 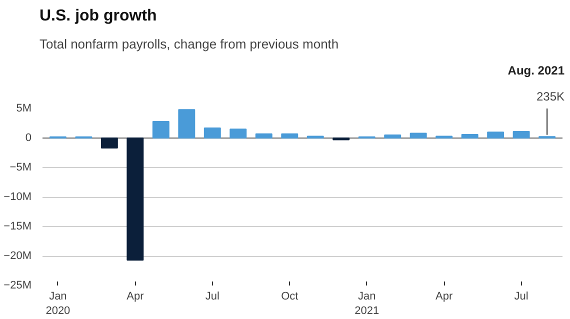 What do you see at coordinates (18, 197) in the screenshot?
I see `y-tick-label: −10M` at bounding box center [18, 197].